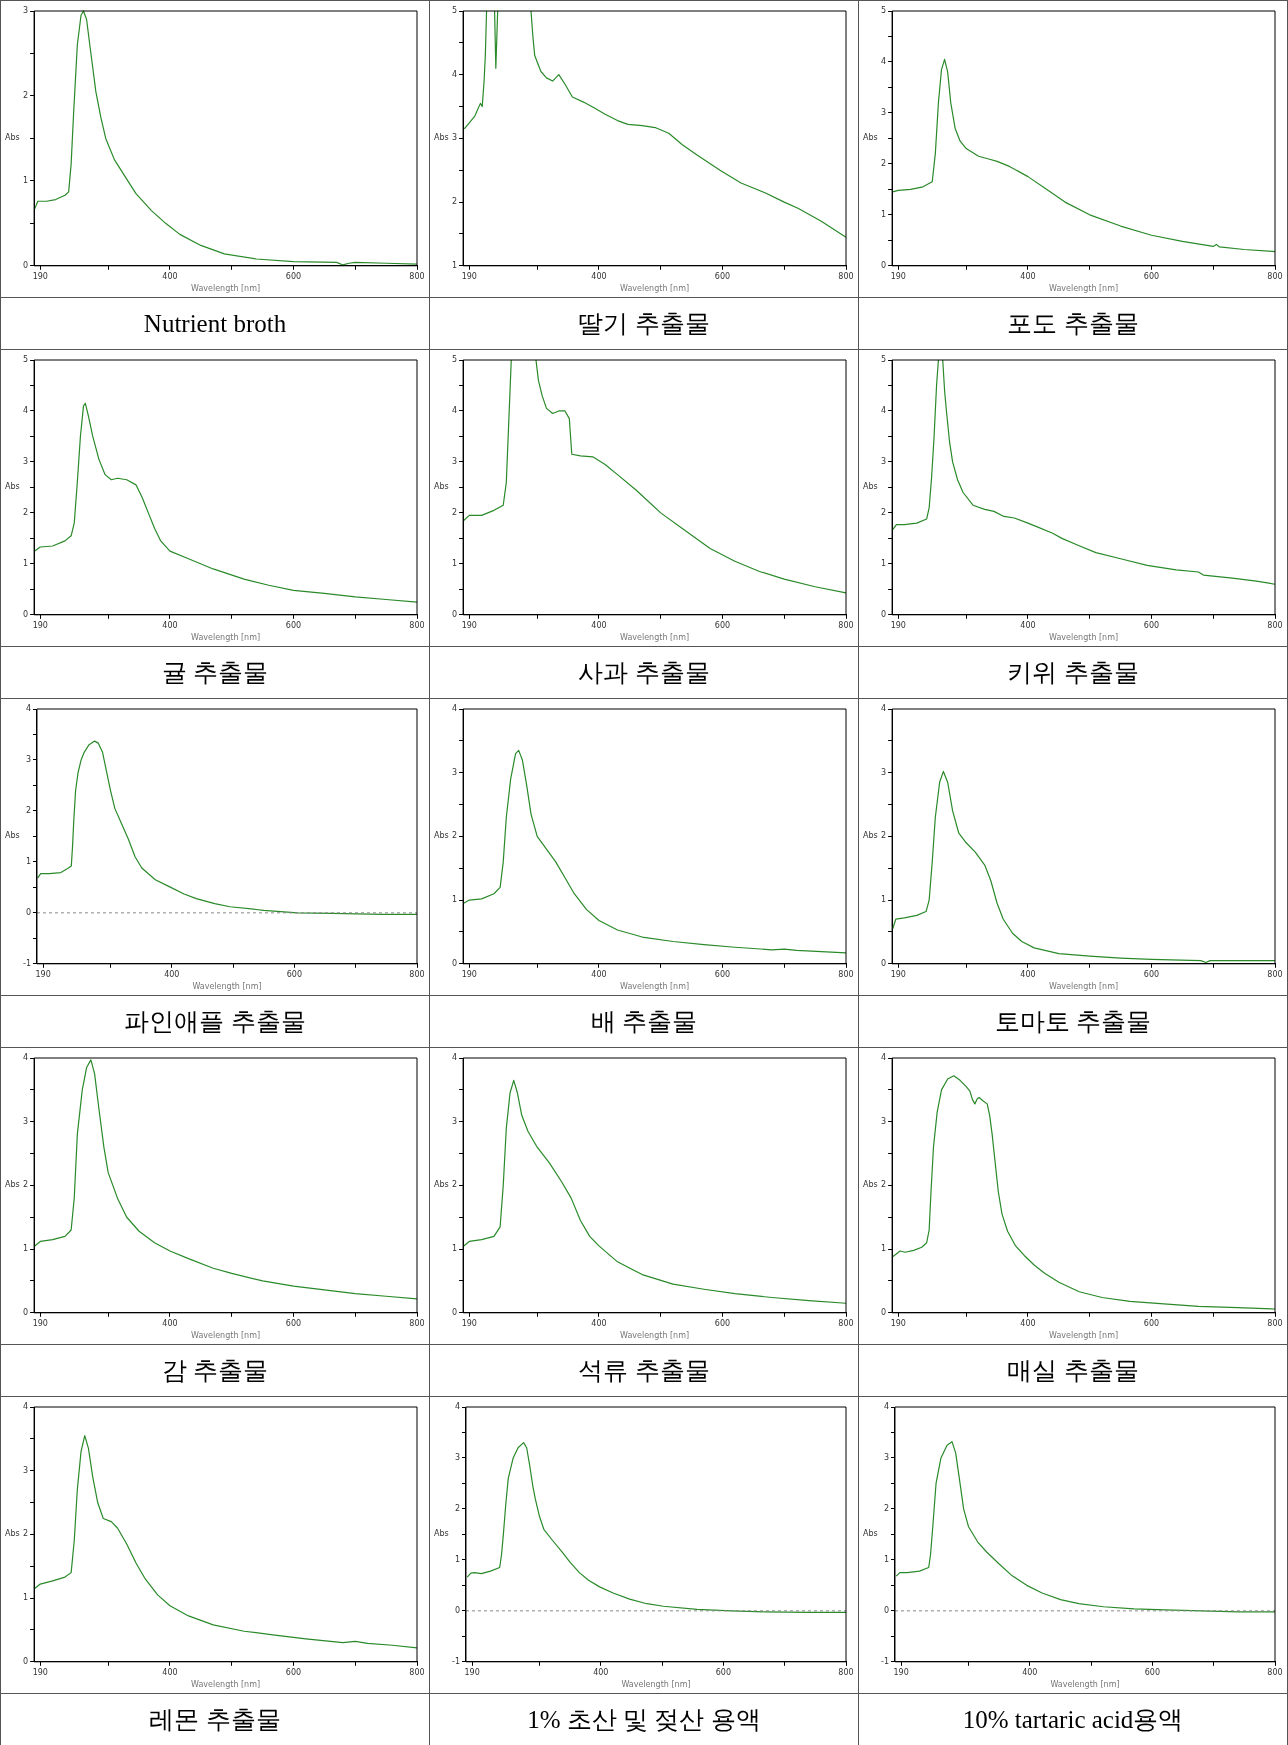  I want to click on text: 10% tartaric acid용액, so click(1073, 1719).